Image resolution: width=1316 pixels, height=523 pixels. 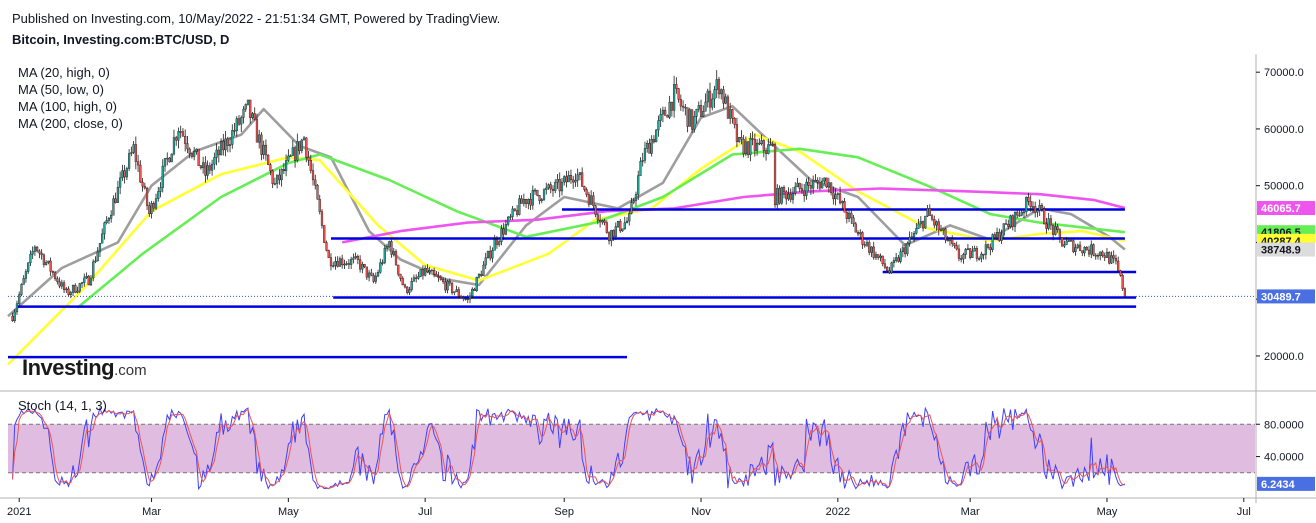 I want to click on legend-ma20: MA (20, high, 0), so click(x=64, y=72).